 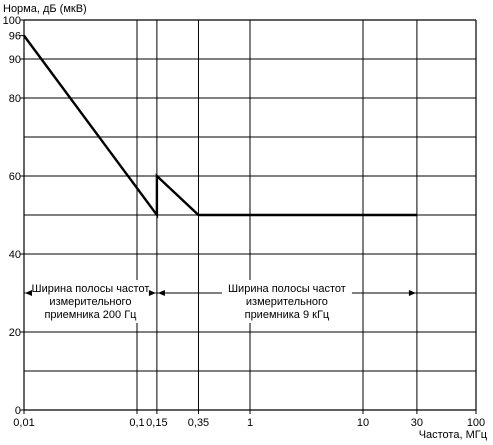 What do you see at coordinates (15, 37) in the screenshot?
I see `y-tick-label: 96` at bounding box center [15, 37].